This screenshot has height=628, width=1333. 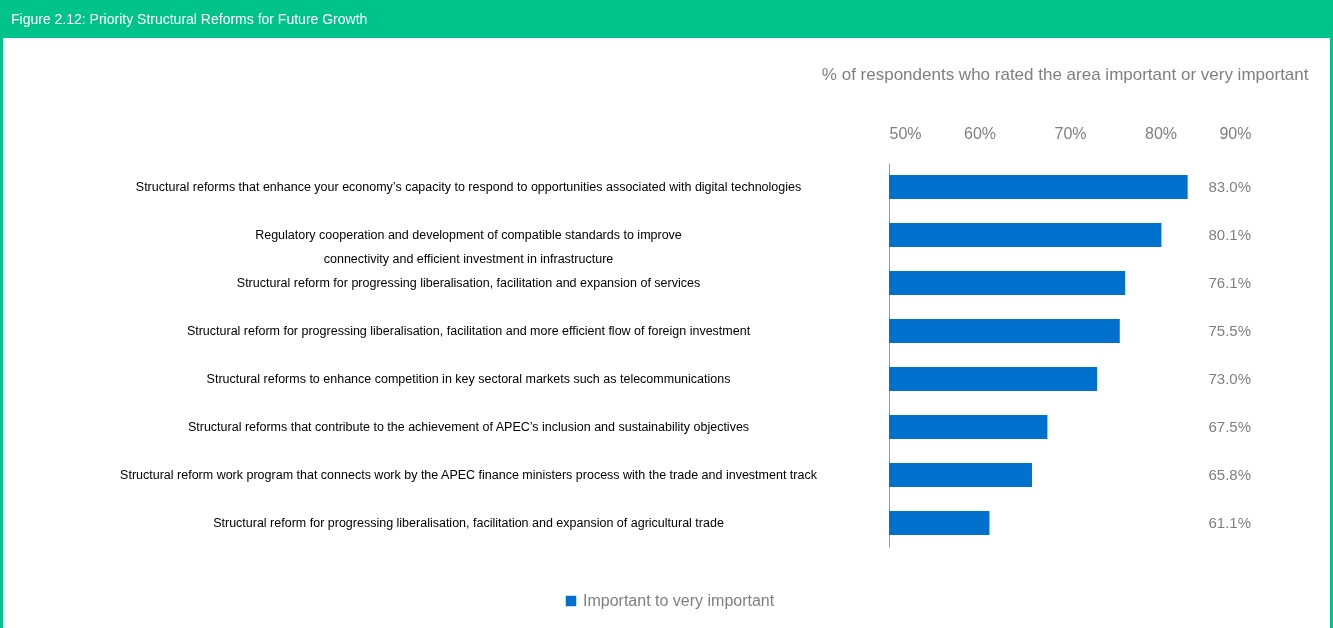 I want to click on y-tick-label: Structural reform for progressing liberalisation, facilitation and expansion of services, so click(x=468, y=283).